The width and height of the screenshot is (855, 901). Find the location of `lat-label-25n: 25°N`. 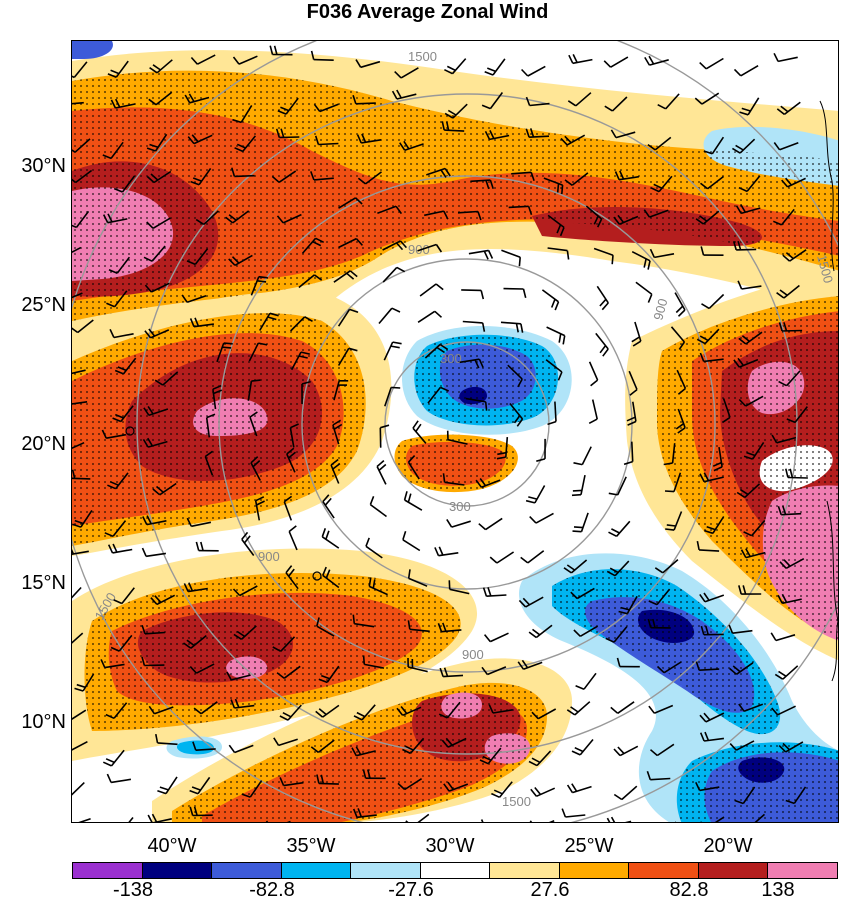

lat-label-25n: 25°N is located at coordinates (33, 305).